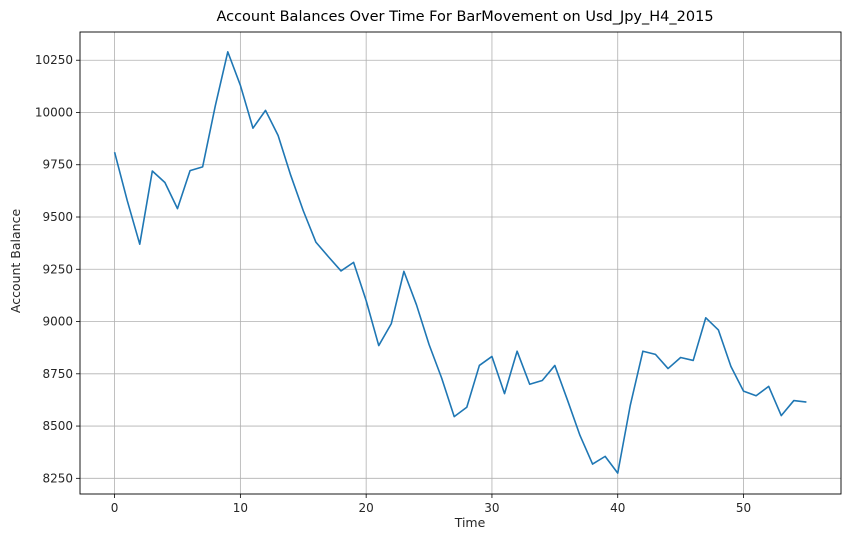 This screenshot has width=868, height=545. I want to click on y-tick-label: 10000, so click(54, 112).